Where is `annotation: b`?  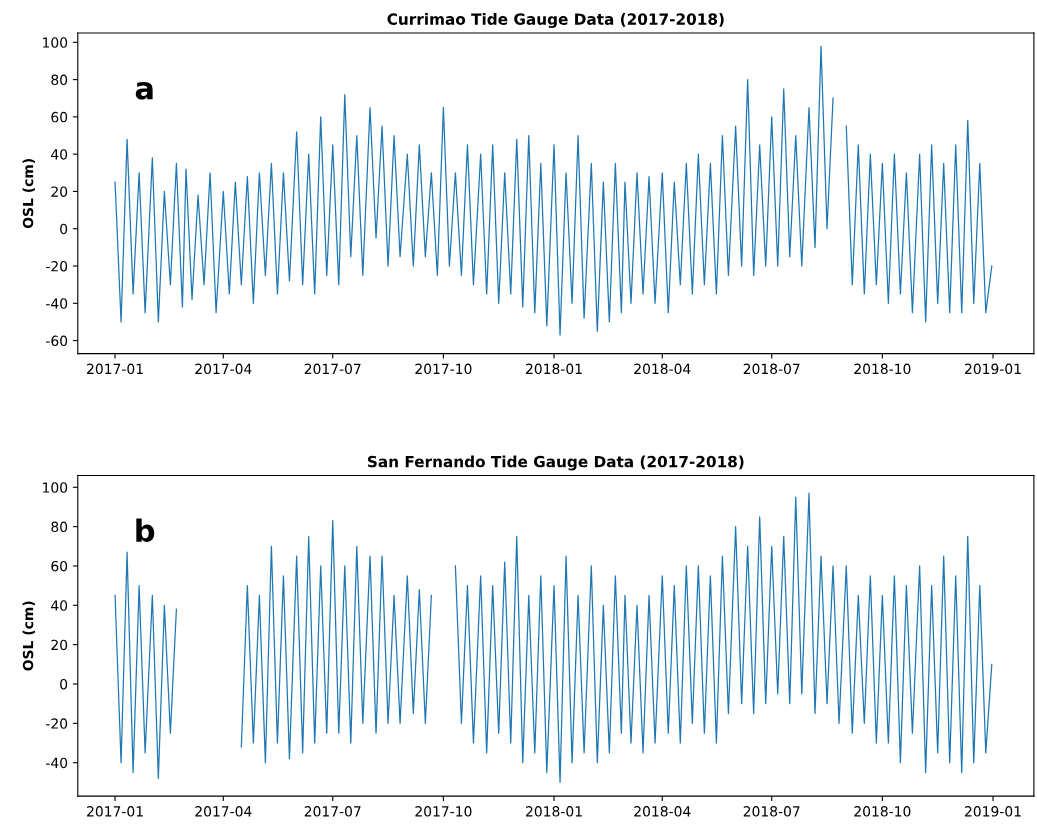 annotation: b is located at coordinates (145, 530).